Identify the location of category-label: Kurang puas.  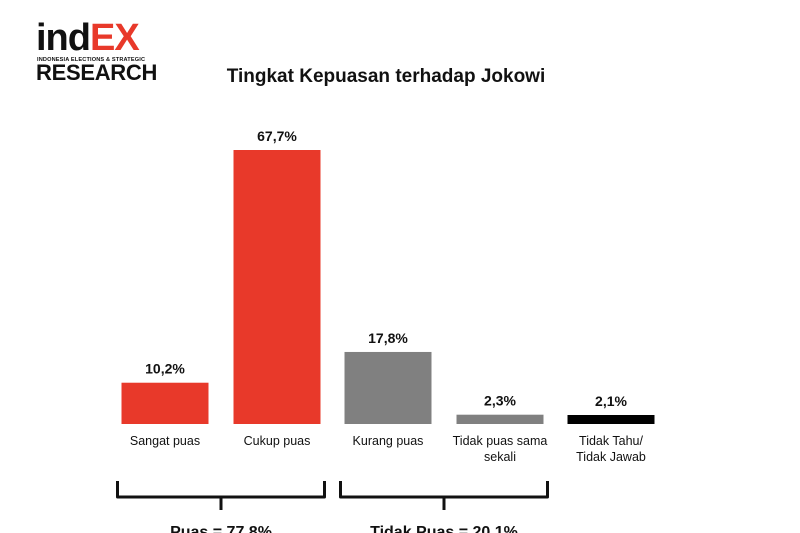
(388, 441).